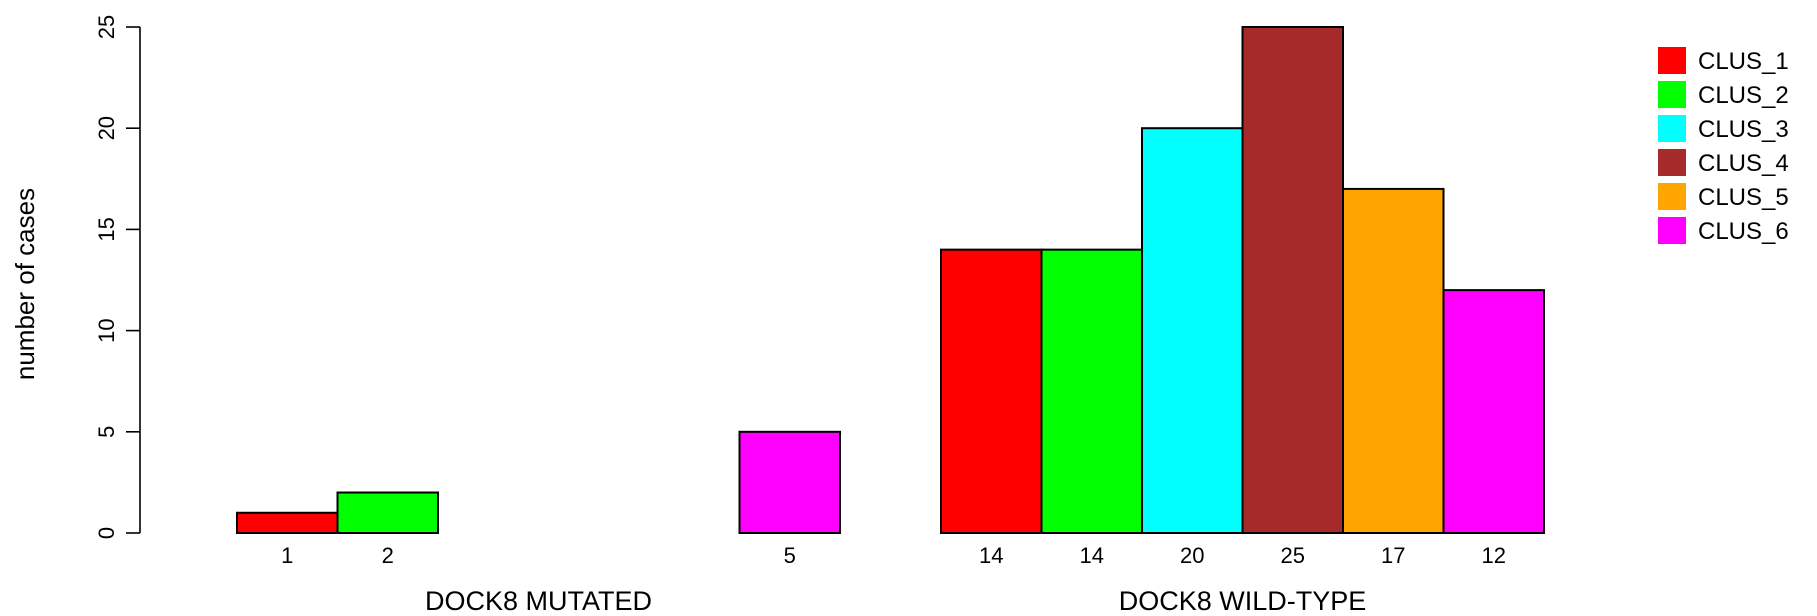 This screenshot has height=616, width=1817. Describe the element at coordinates (895, 601) in the screenshot. I see `group-labels: DOCK8 MUTATED DOCK8 WILD-TYPE` at that location.